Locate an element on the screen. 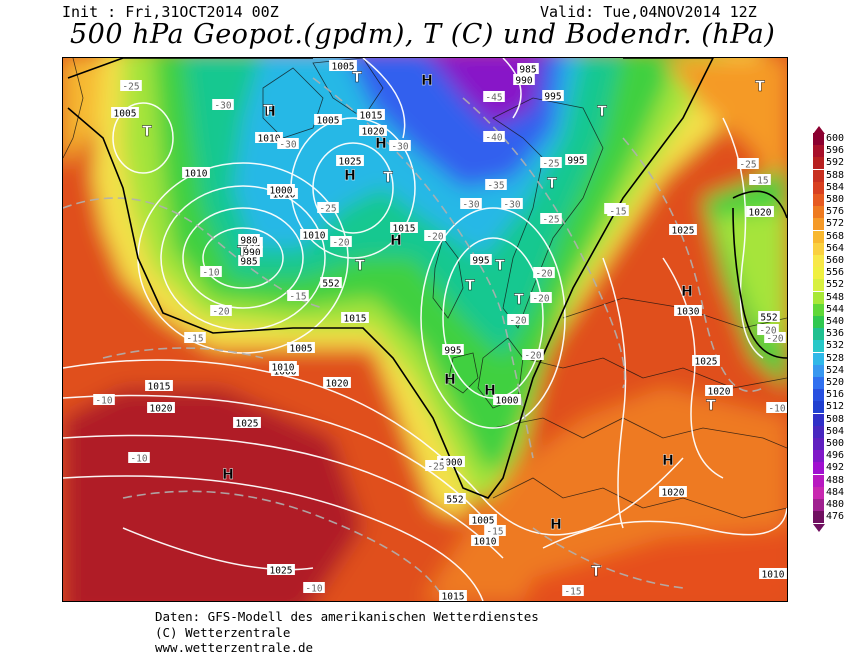 The height and width of the screenshot is (657, 850). legend-value: 560 is located at coordinates (835, 260).